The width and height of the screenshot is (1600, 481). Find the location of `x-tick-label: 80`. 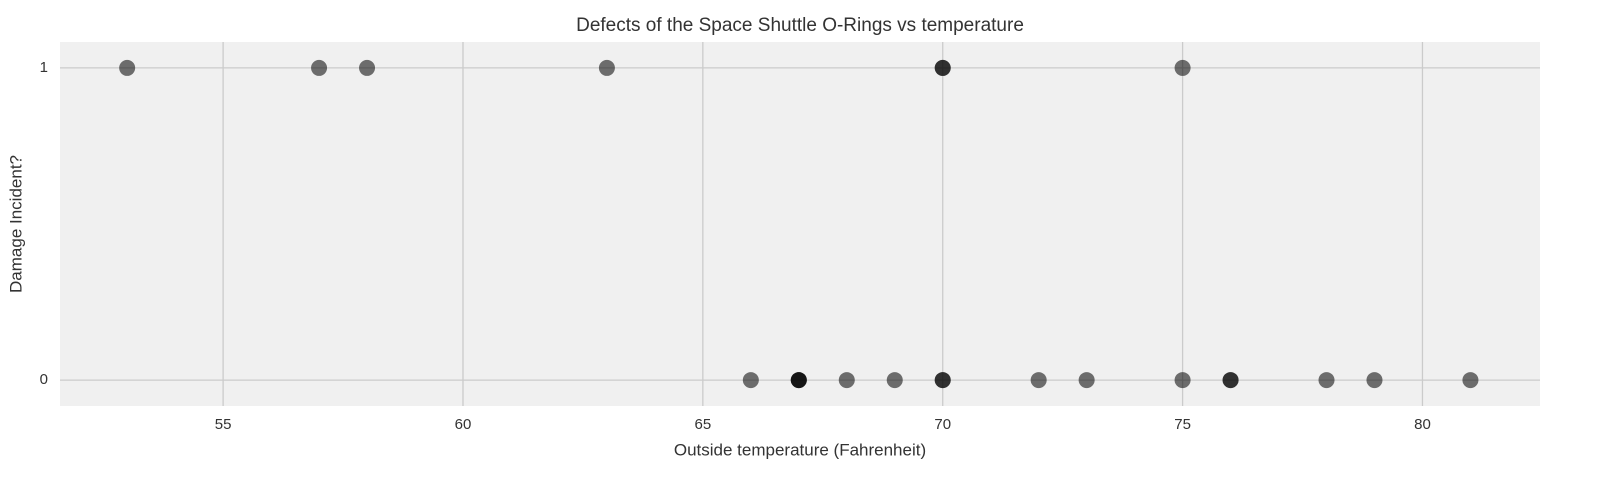

x-tick-label: 80 is located at coordinates (1422, 424).